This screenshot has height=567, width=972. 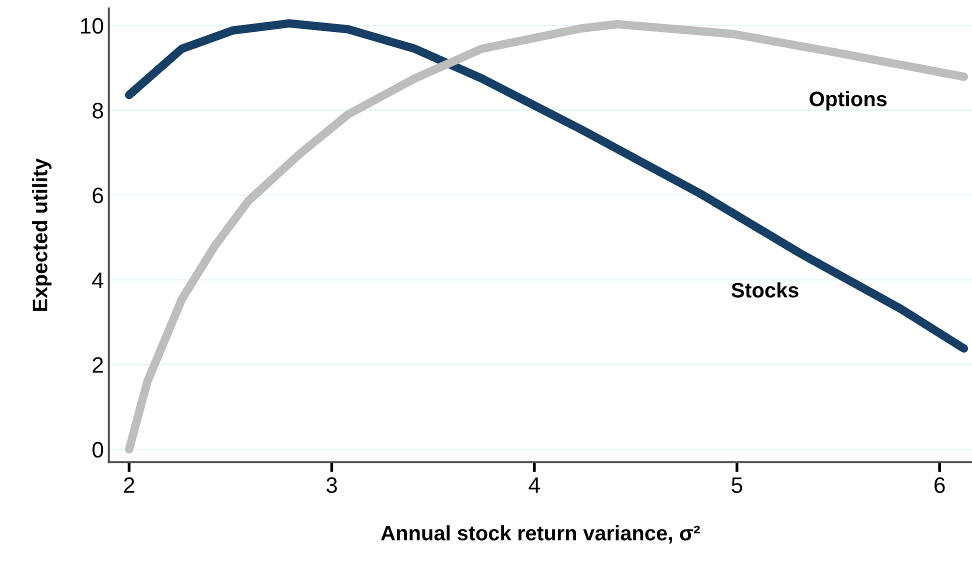 I want to click on y-tick-label: 10, so click(x=92, y=26).